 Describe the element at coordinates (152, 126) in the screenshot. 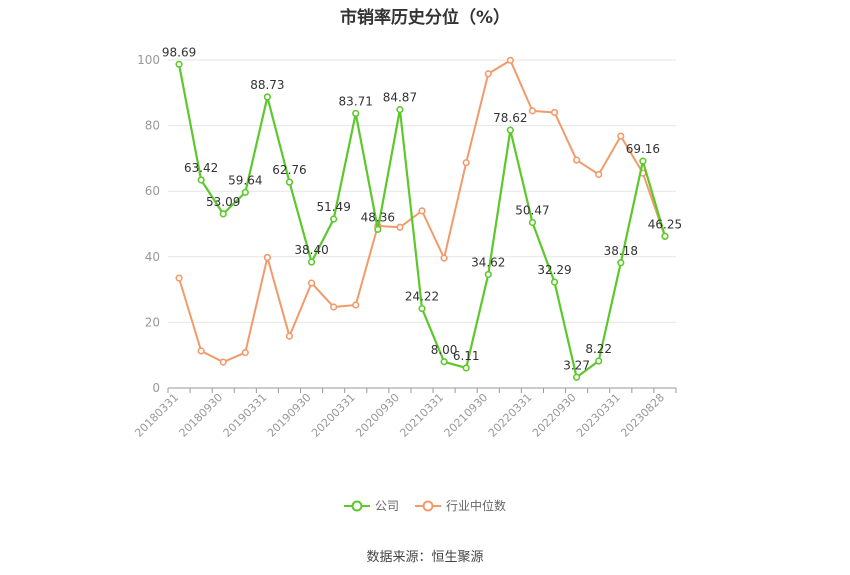

I see `y-tick-label: 80` at that location.